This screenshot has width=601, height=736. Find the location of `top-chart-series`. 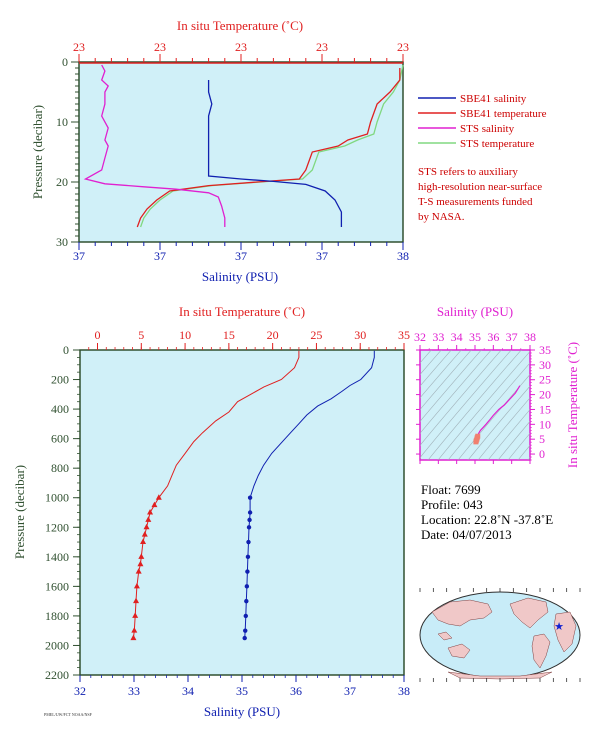

top-chart-series is located at coordinates (241, 145).